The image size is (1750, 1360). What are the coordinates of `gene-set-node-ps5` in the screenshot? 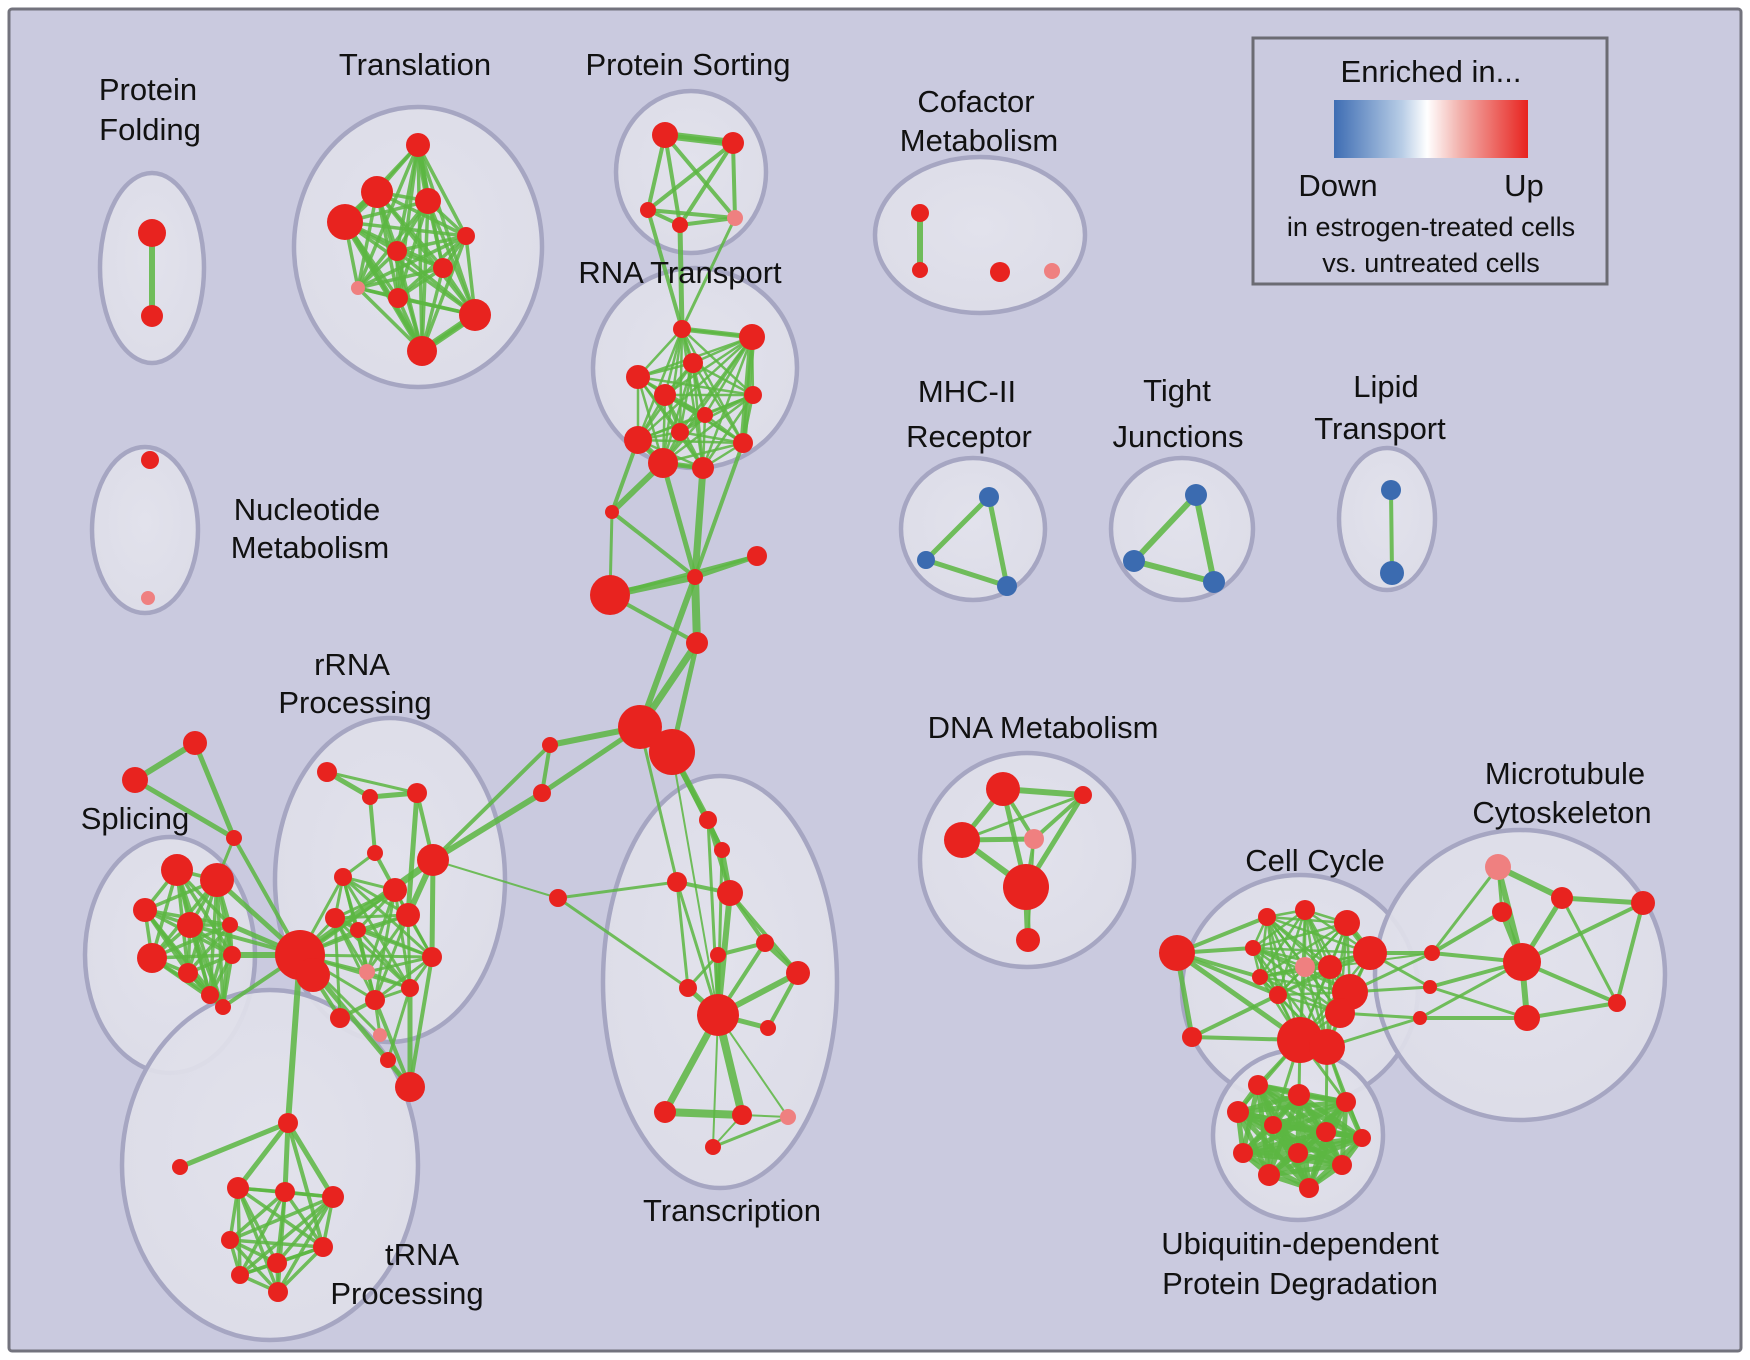 It's located at (735, 218).